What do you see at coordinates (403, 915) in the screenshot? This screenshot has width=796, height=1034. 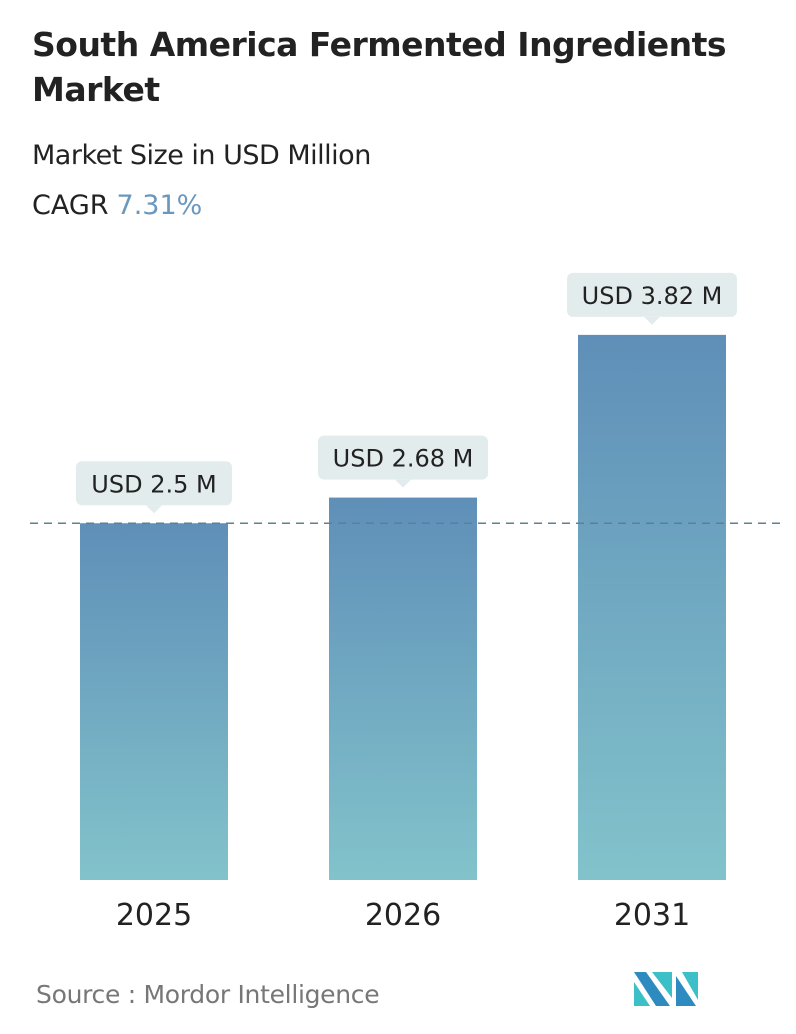 I see `x-tick-label: 2026` at bounding box center [403, 915].